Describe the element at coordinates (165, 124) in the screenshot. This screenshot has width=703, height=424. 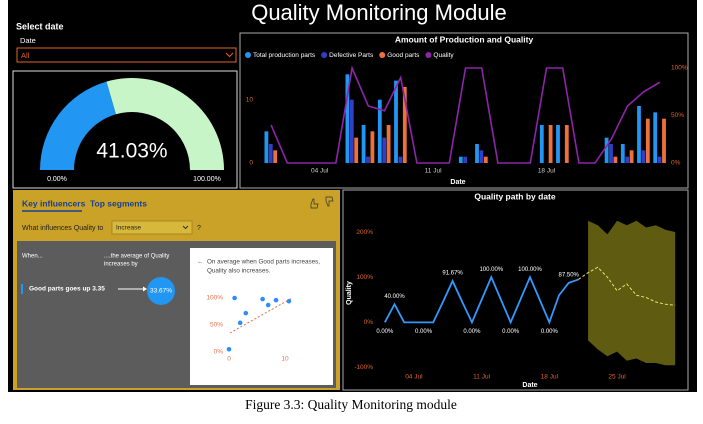
I see `gauge-track` at that location.